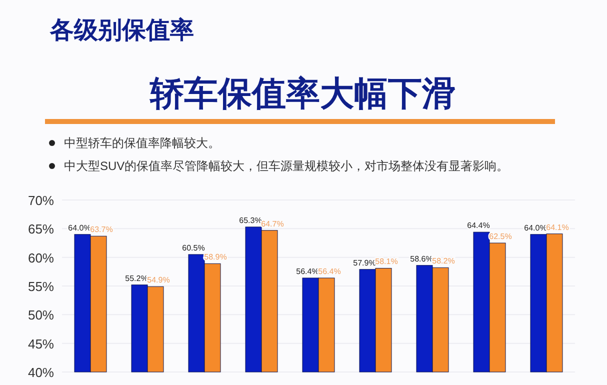 The image size is (607, 385). Describe the element at coordinates (41, 200) in the screenshot. I see `y-tick-label: 70%` at that location.